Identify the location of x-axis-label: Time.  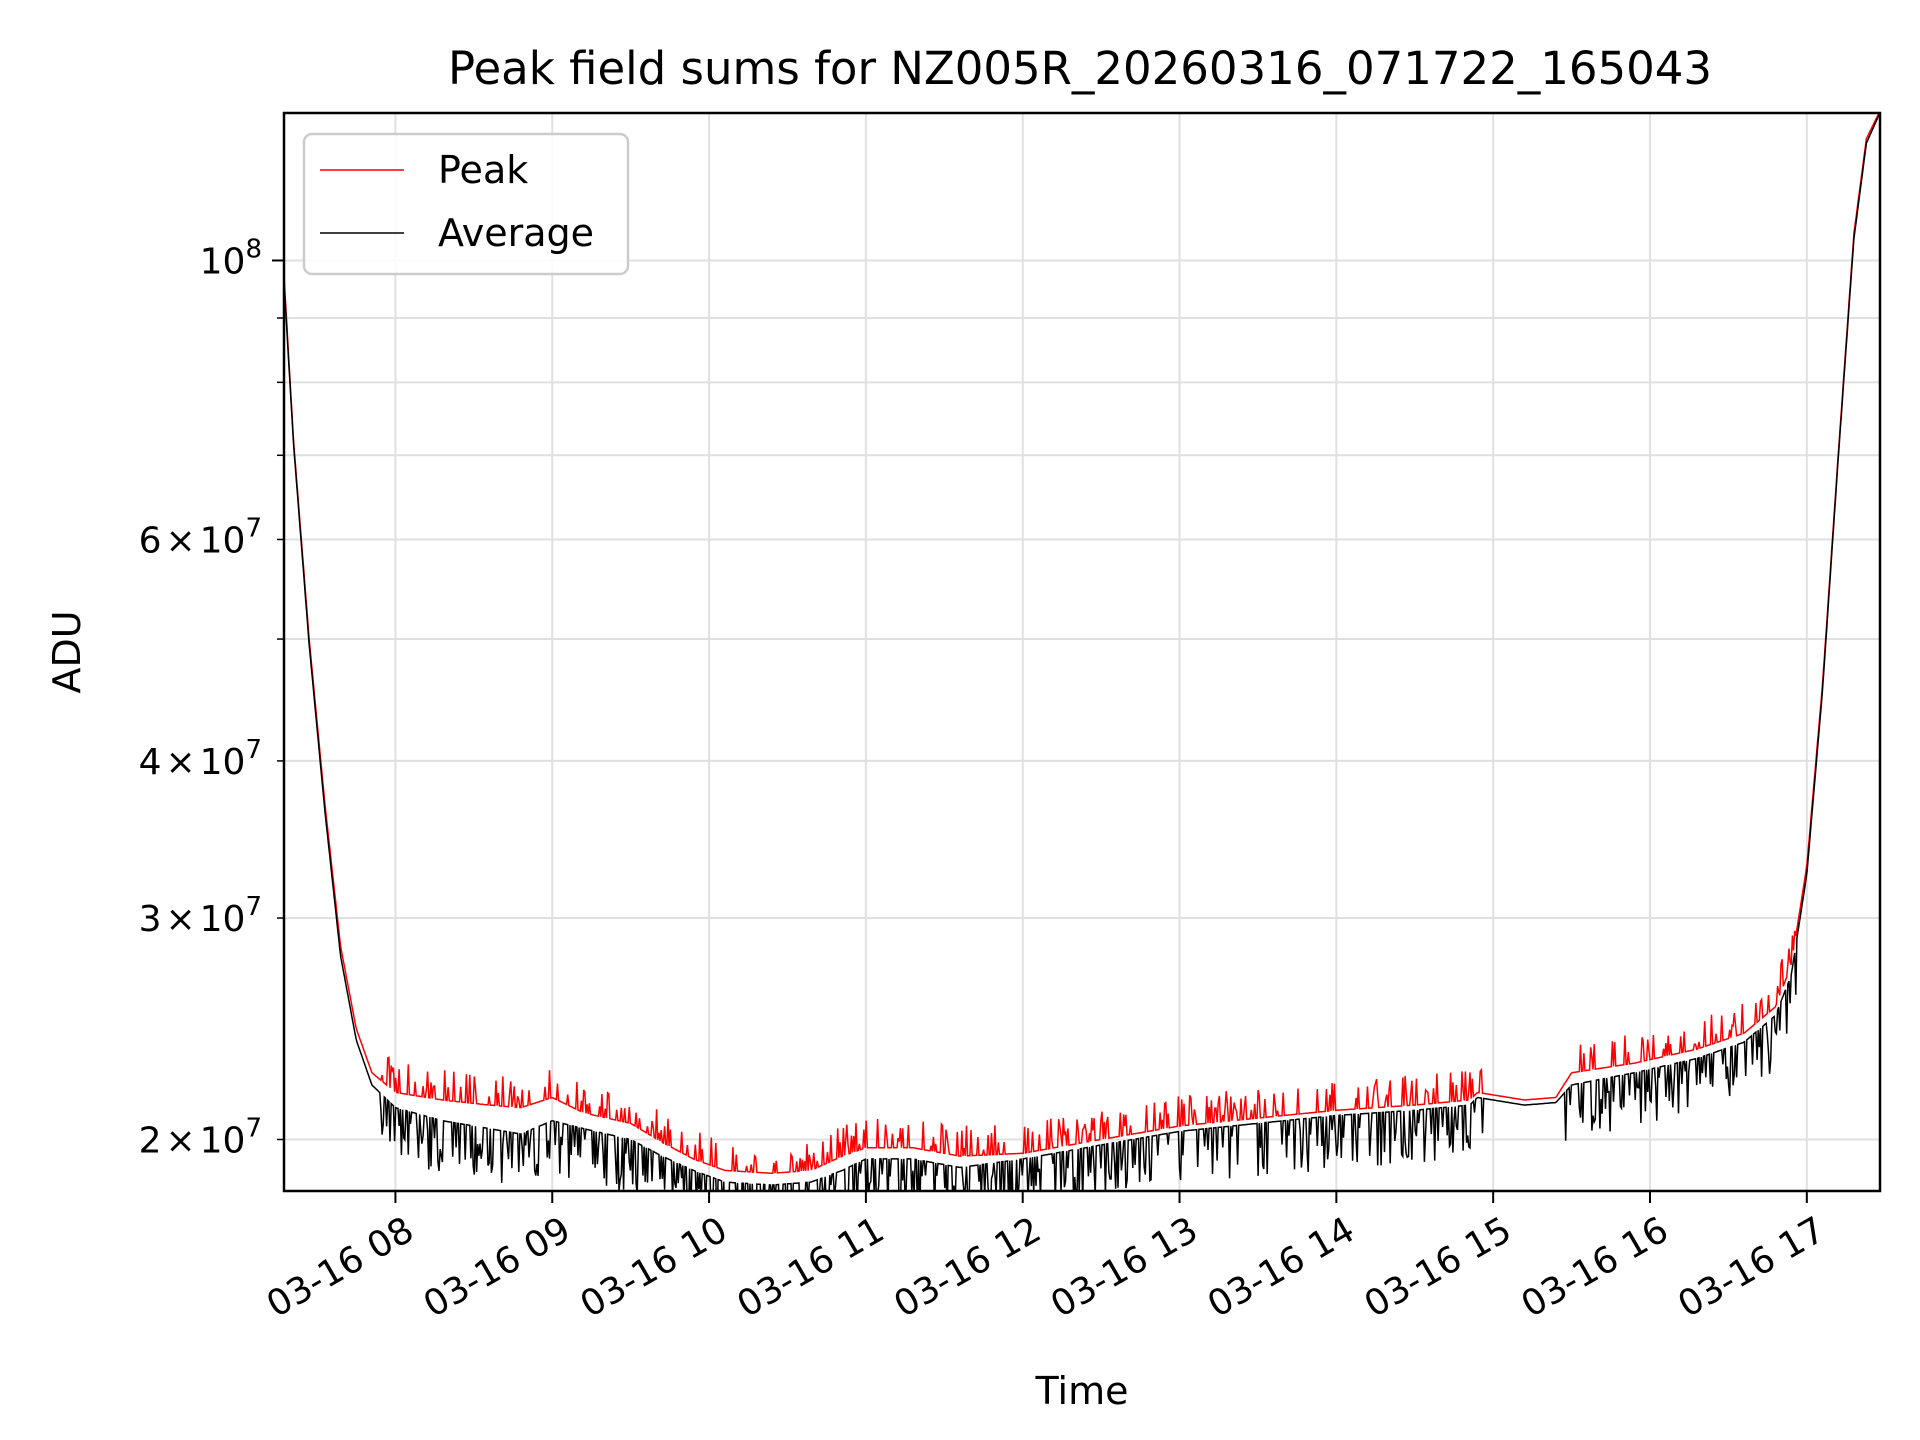
(1082, 1391).